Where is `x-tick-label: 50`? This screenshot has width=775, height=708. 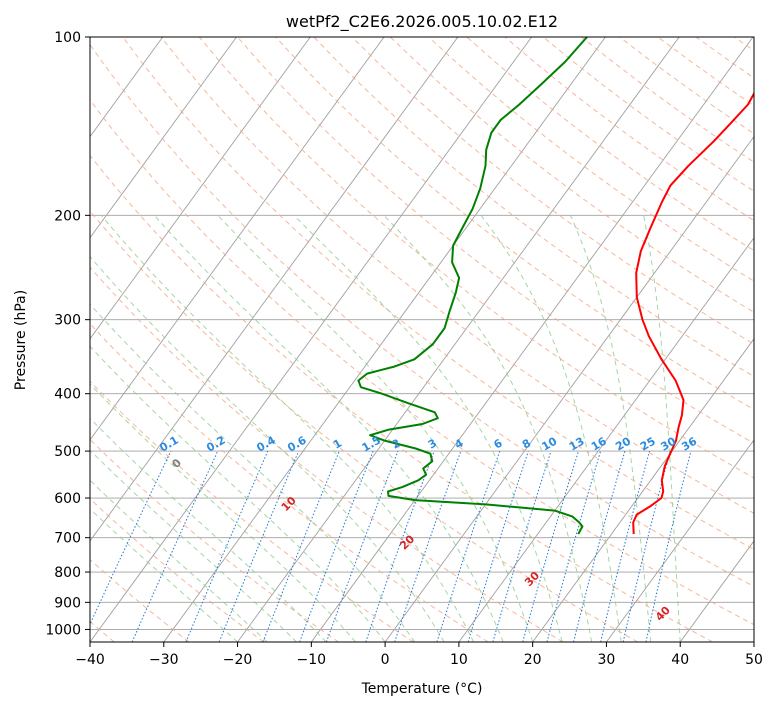 x-tick-label: 50 is located at coordinates (754, 660).